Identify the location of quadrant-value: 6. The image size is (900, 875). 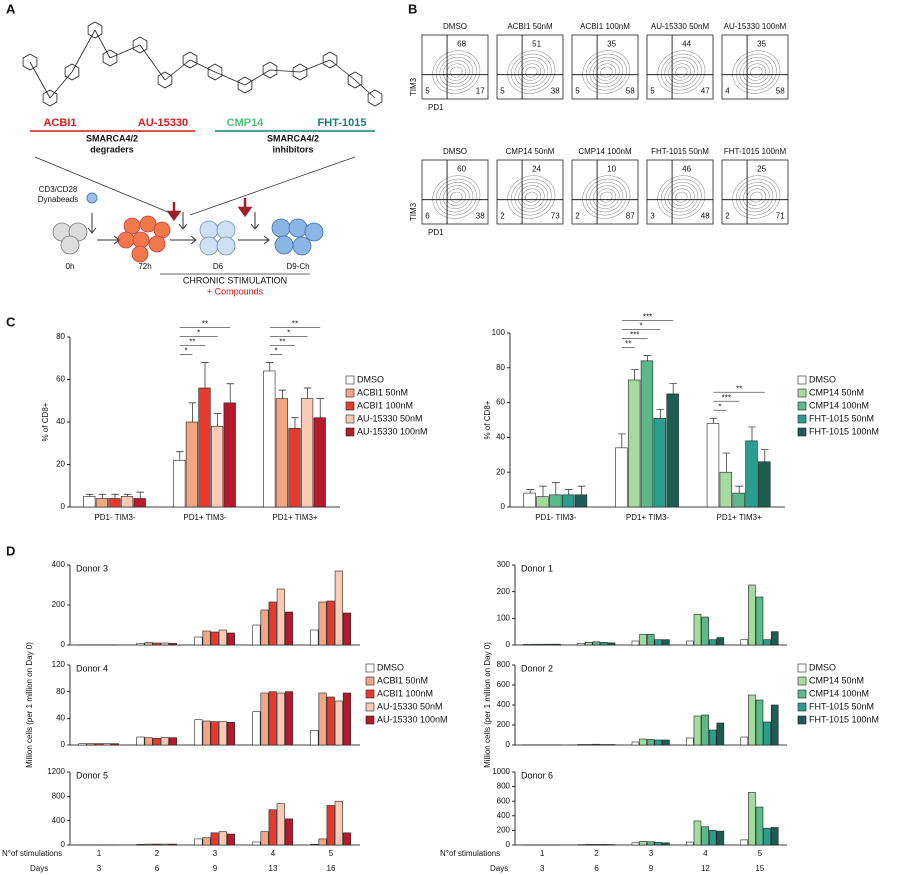
(427, 215).